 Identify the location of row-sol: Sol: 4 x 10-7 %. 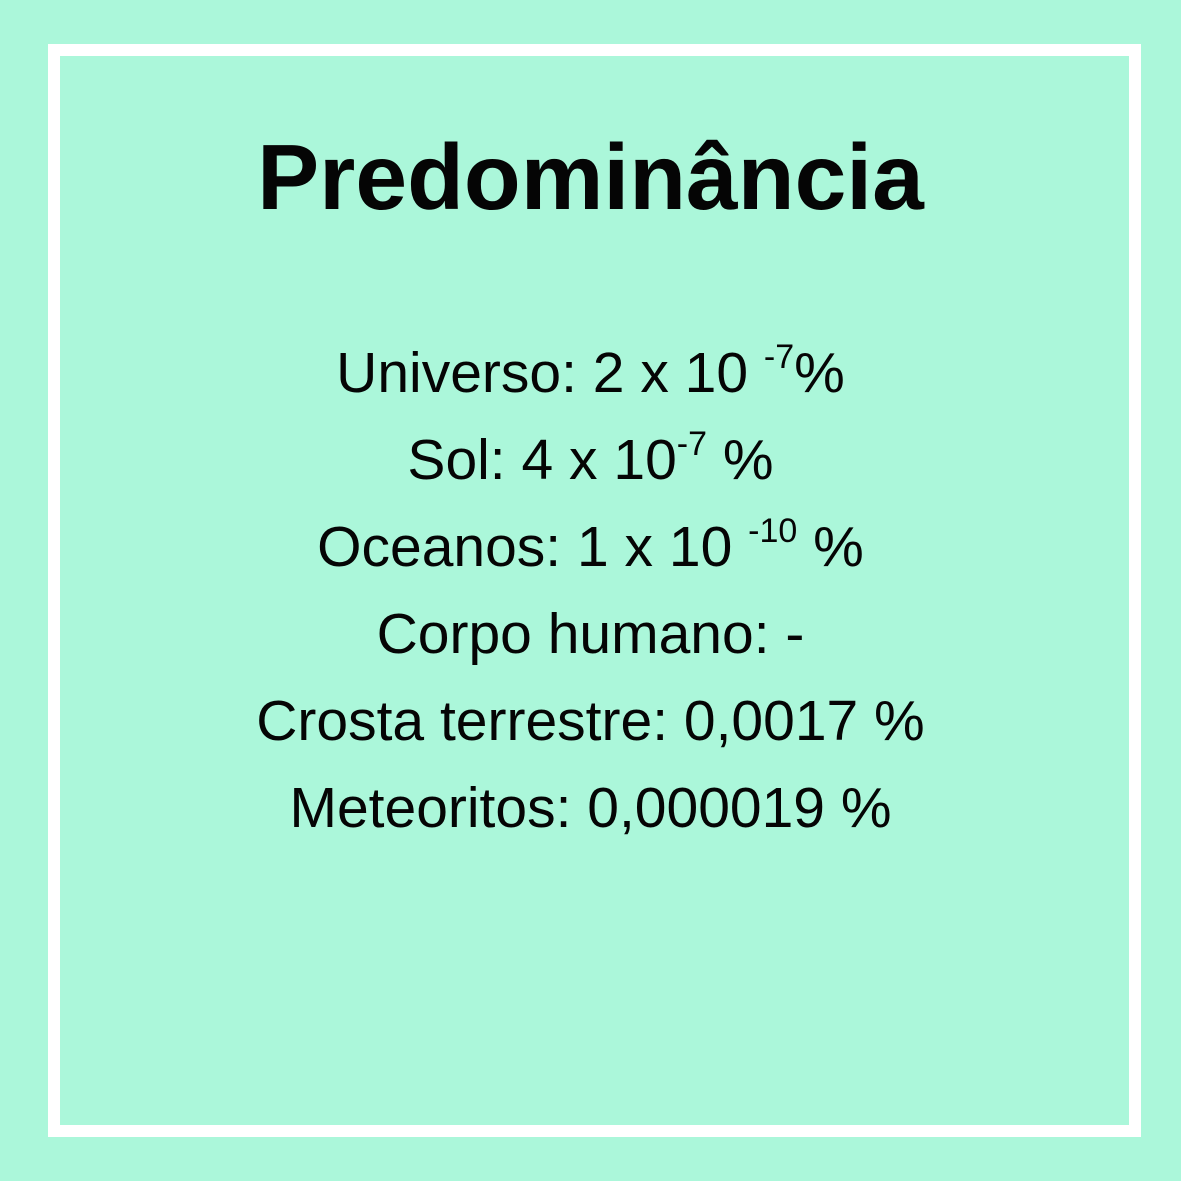
(590, 458).